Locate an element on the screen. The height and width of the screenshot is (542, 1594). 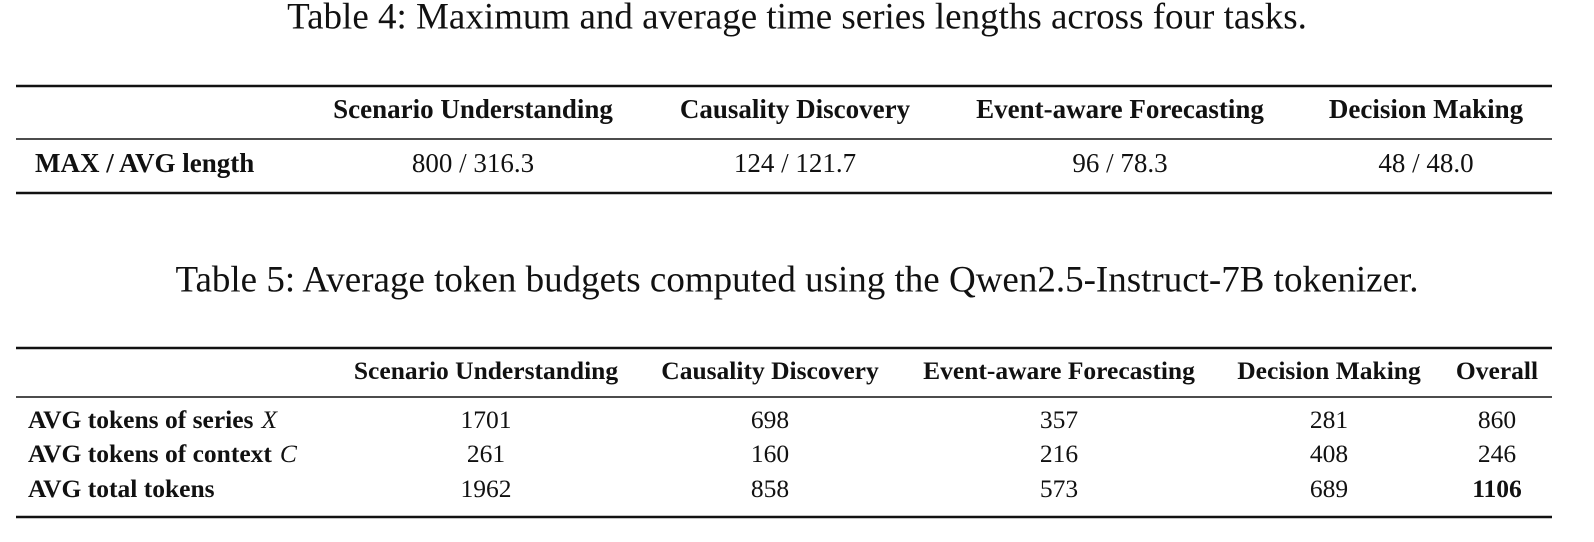
row-label-text: AVG total tokens is located at coordinates (121, 488).